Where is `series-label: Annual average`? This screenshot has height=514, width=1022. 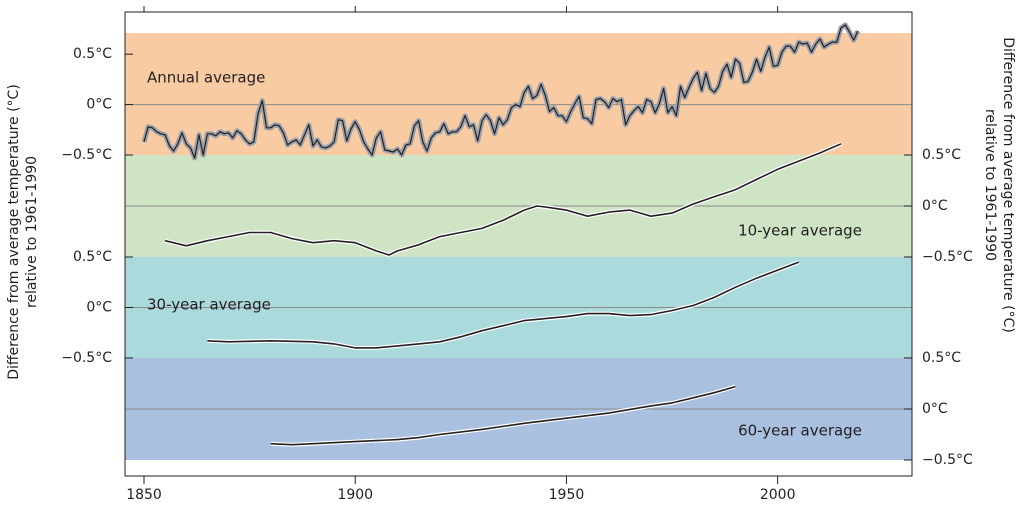 series-label: Annual average is located at coordinates (206, 78).